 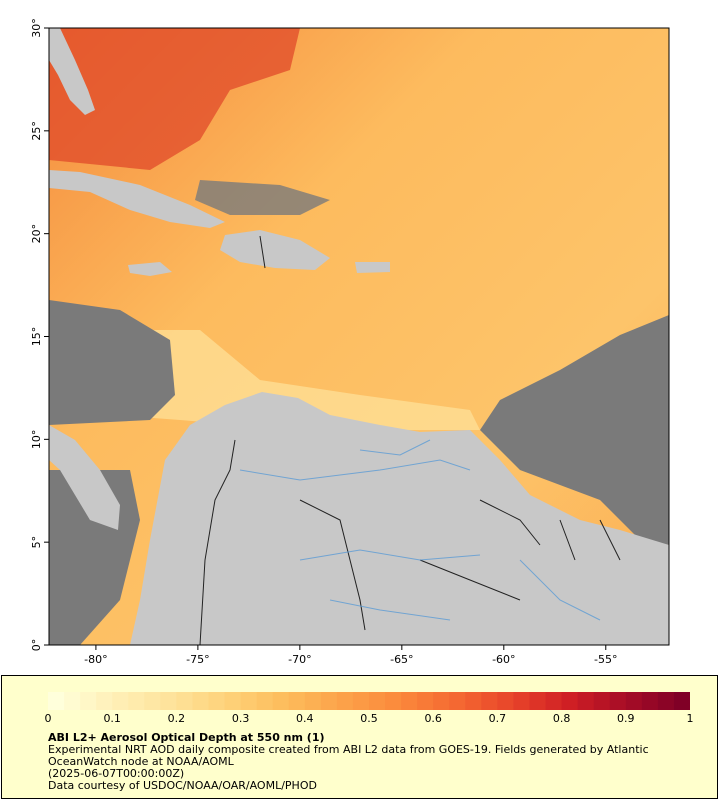 I want to click on latitude-axis: 30° 25° 20° 15° 10° 5° 0°, so click(x=39, y=334).